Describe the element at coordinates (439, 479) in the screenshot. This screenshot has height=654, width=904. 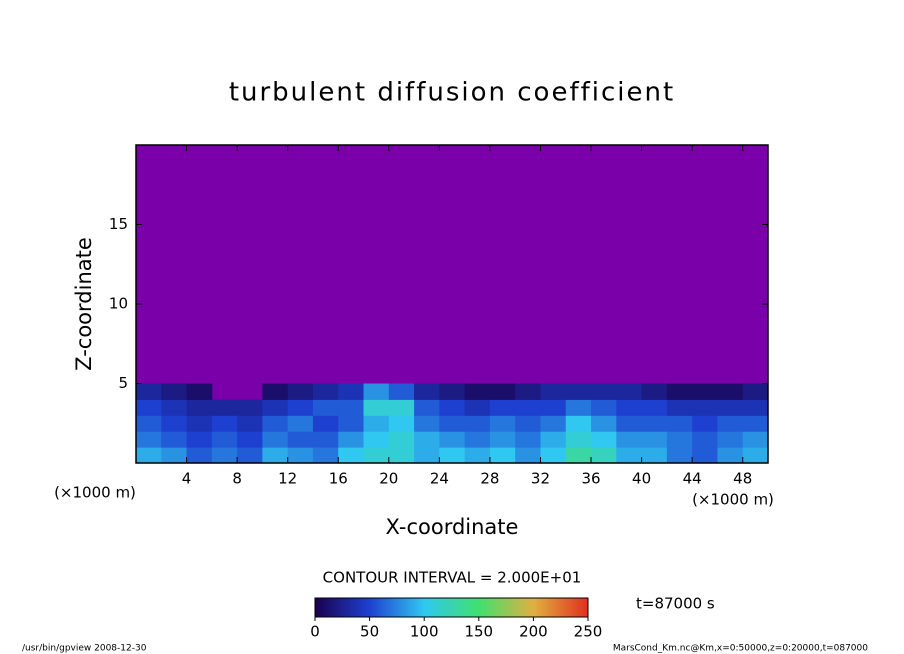
I see `x-tick-label: 24` at that location.